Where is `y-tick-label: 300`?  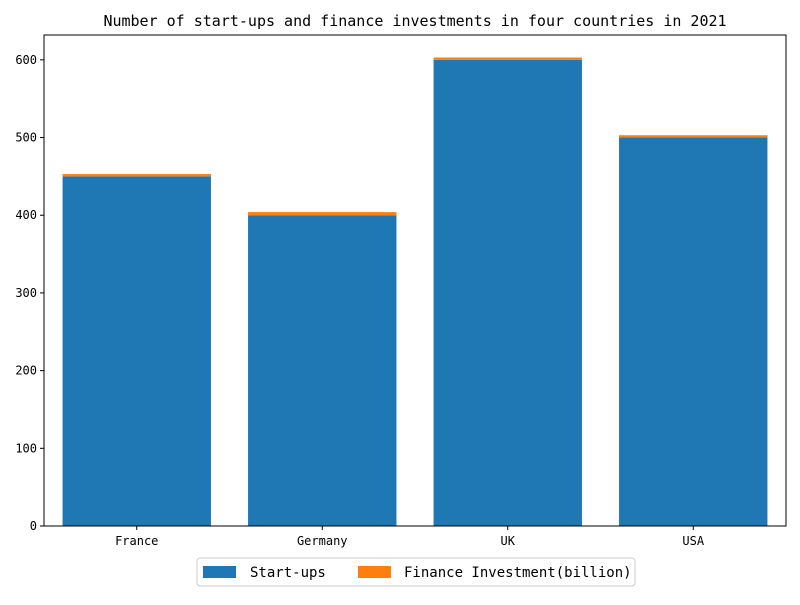
y-tick-label: 300 is located at coordinates (26, 293).